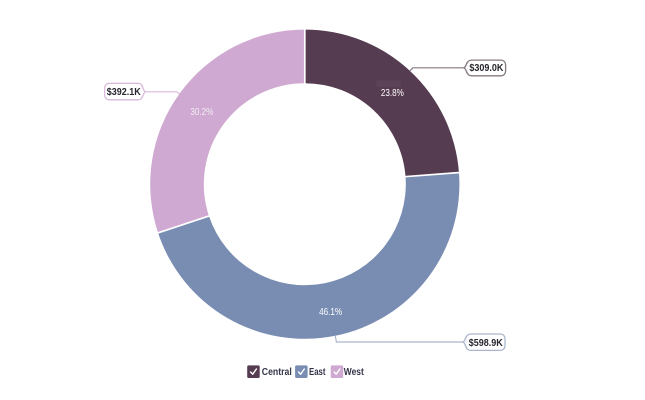  Describe the element at coordinates (317, 372) in the screenshot. I see `svg-text: East` at that location.